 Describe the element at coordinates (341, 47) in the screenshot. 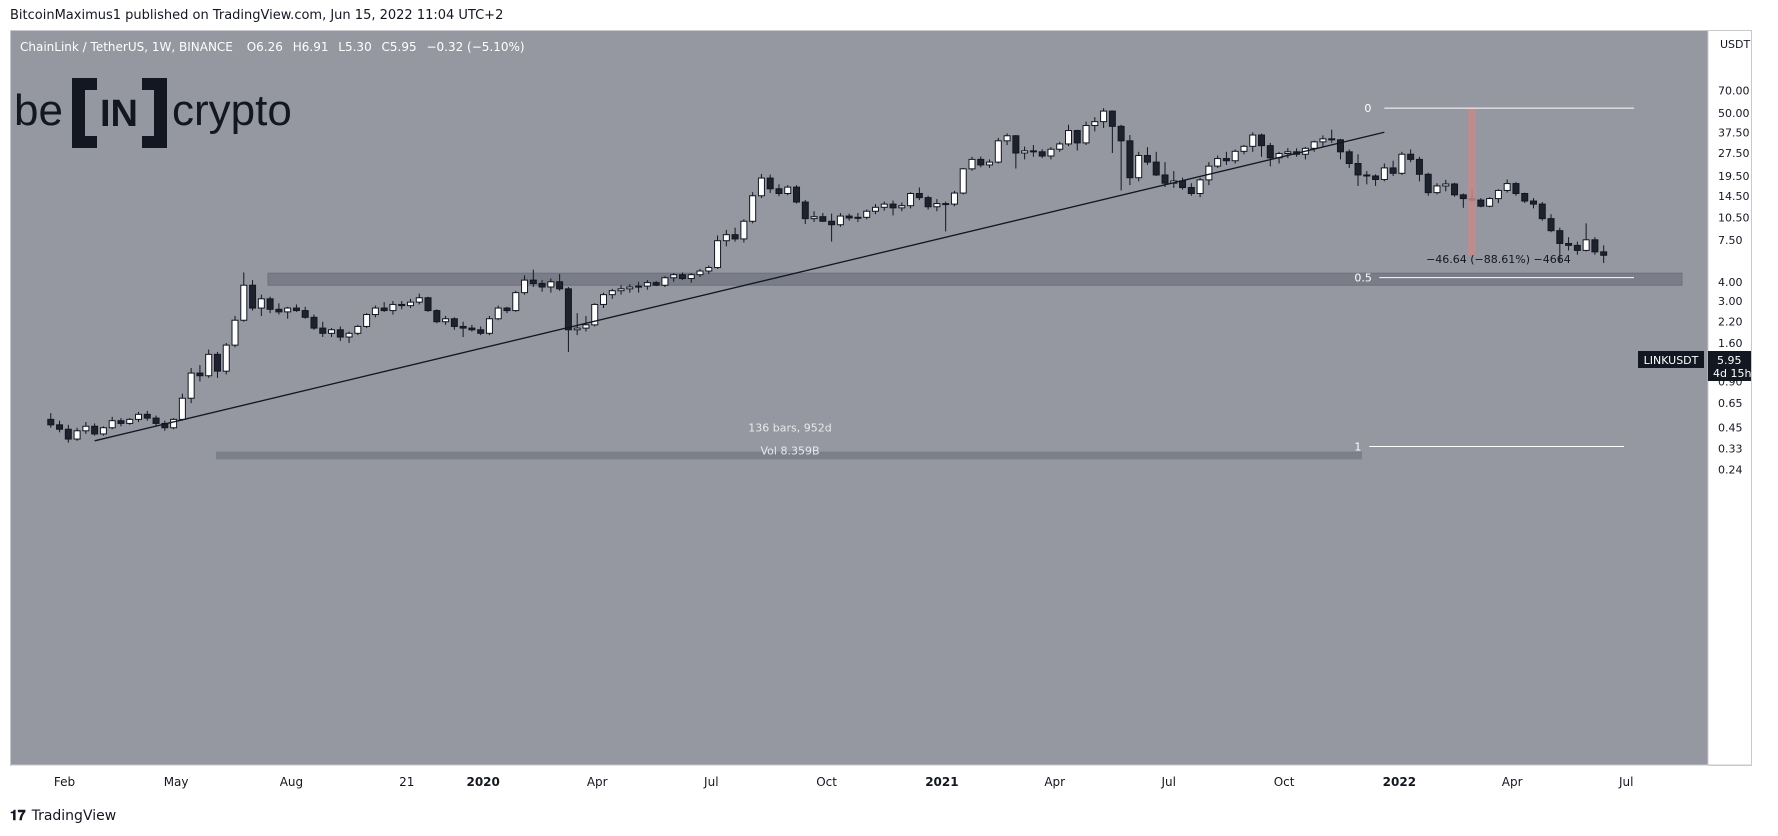

I see `legend-low-label: L` at that location.